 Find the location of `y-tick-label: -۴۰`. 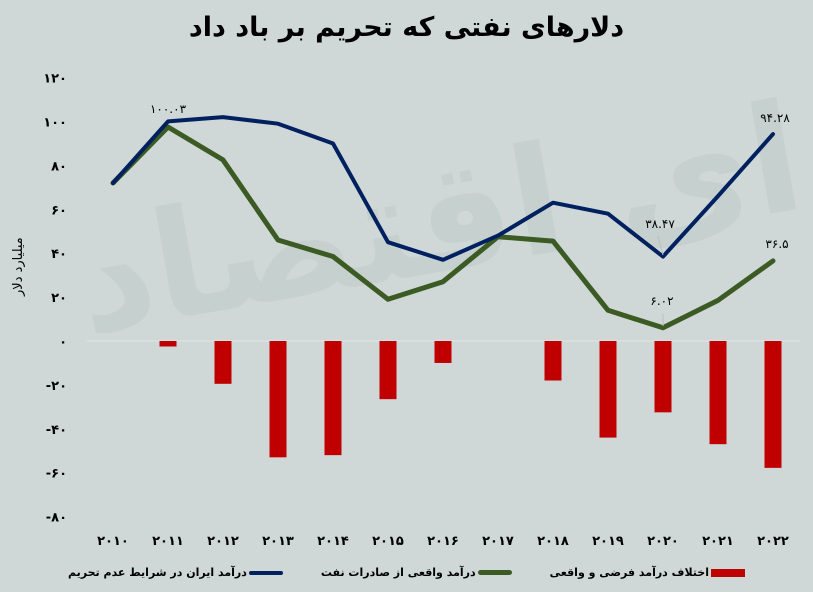

y-tick-label: -۴۰ is located at coordinates (56, 430).